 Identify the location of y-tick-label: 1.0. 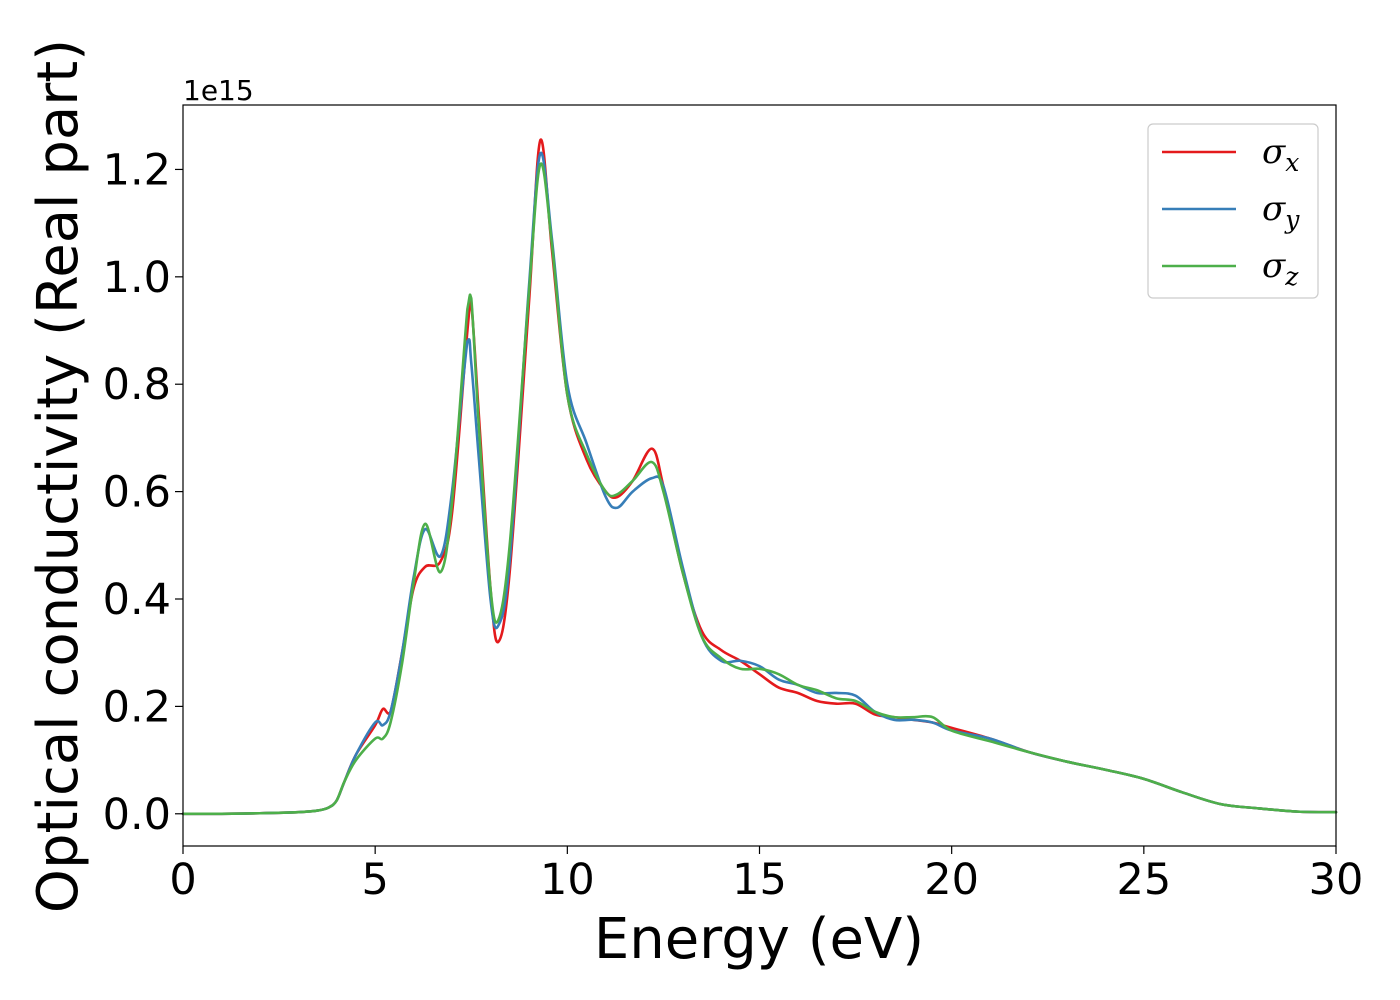
(137, 278).